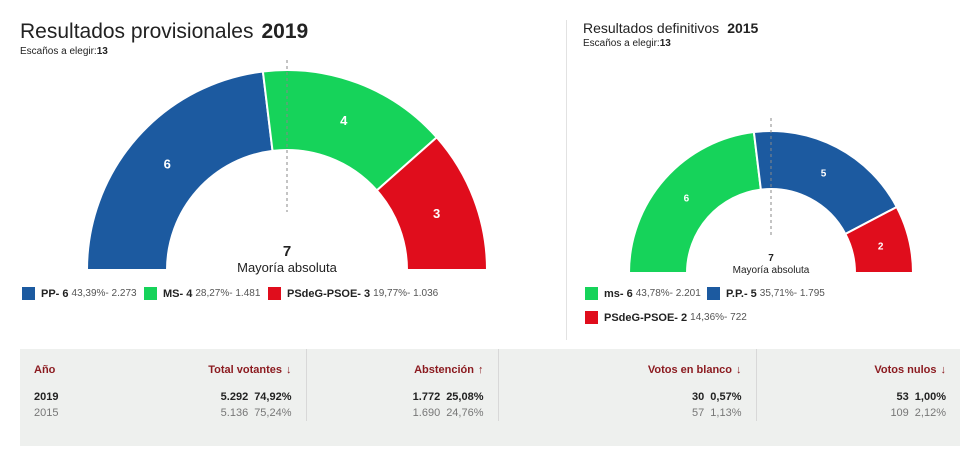  Describe the element at coordinates (179, 170) in the screenshot. I see `left-arc-pp` at that location.